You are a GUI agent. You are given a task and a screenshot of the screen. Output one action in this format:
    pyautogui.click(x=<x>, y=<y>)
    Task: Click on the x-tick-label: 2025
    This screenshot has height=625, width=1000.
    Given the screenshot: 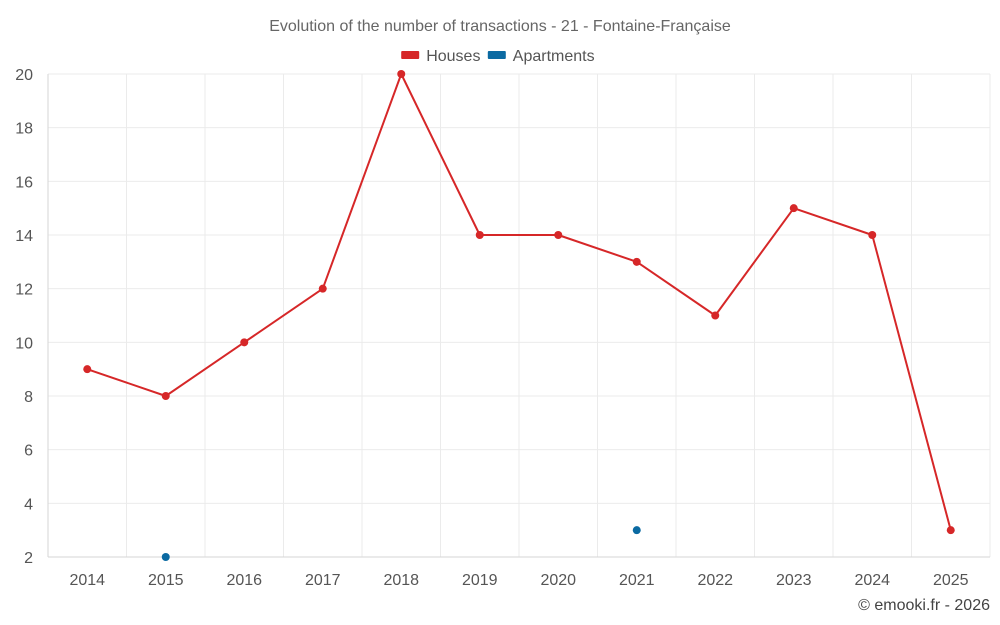 What is the action you would take?
    pyautogui.click(x=951, y=580)
    